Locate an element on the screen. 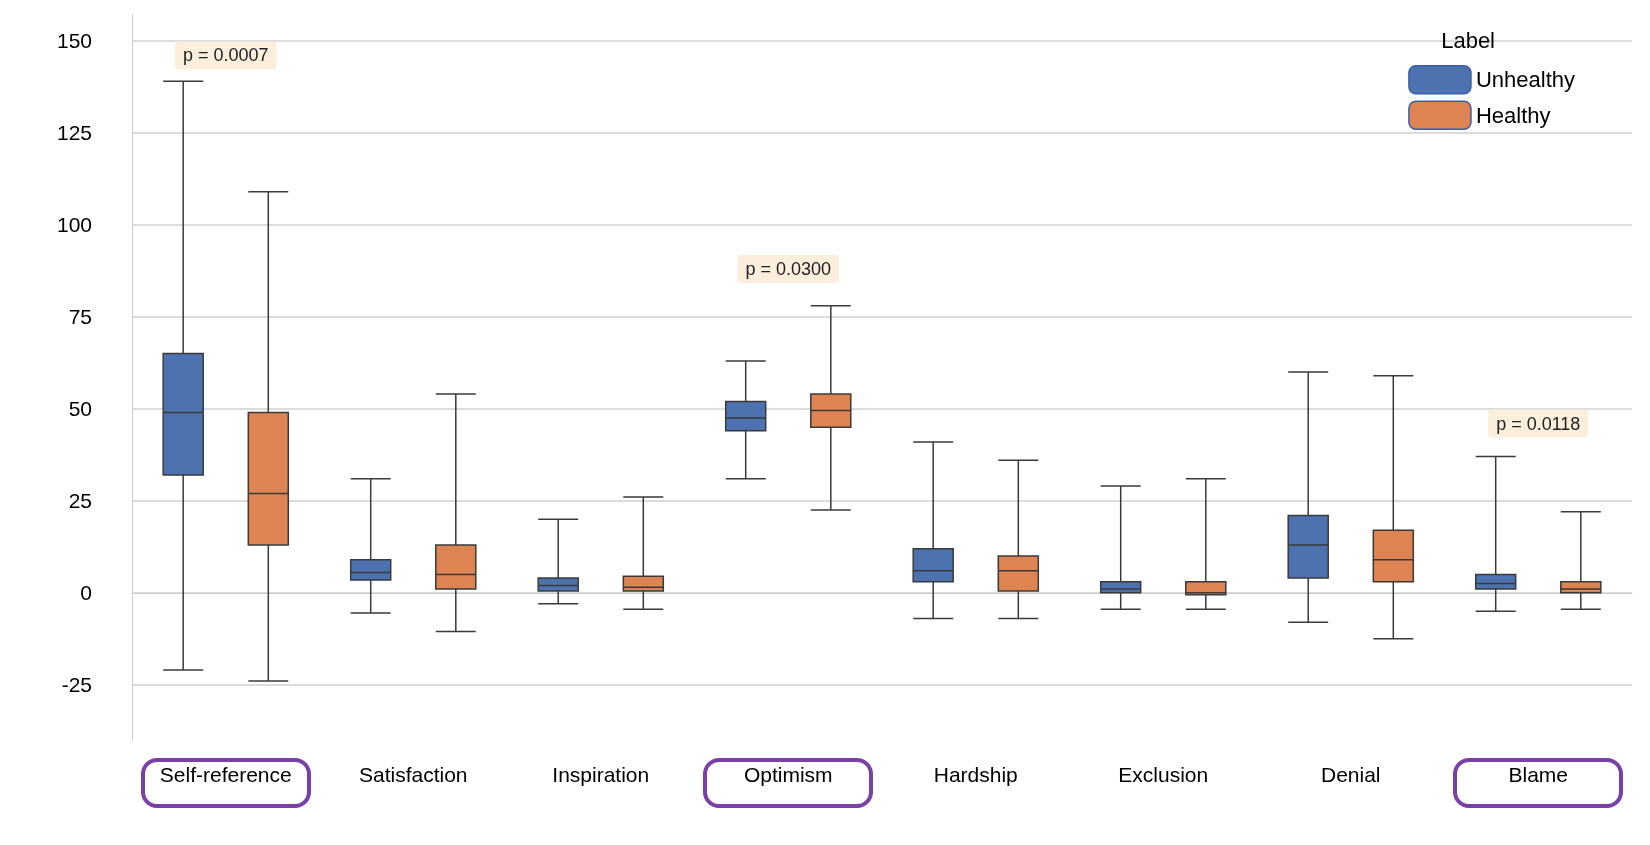 This screenshot has height=845, width=1650. annotation: p = 0.0007 is located at coordinates (225, 55).